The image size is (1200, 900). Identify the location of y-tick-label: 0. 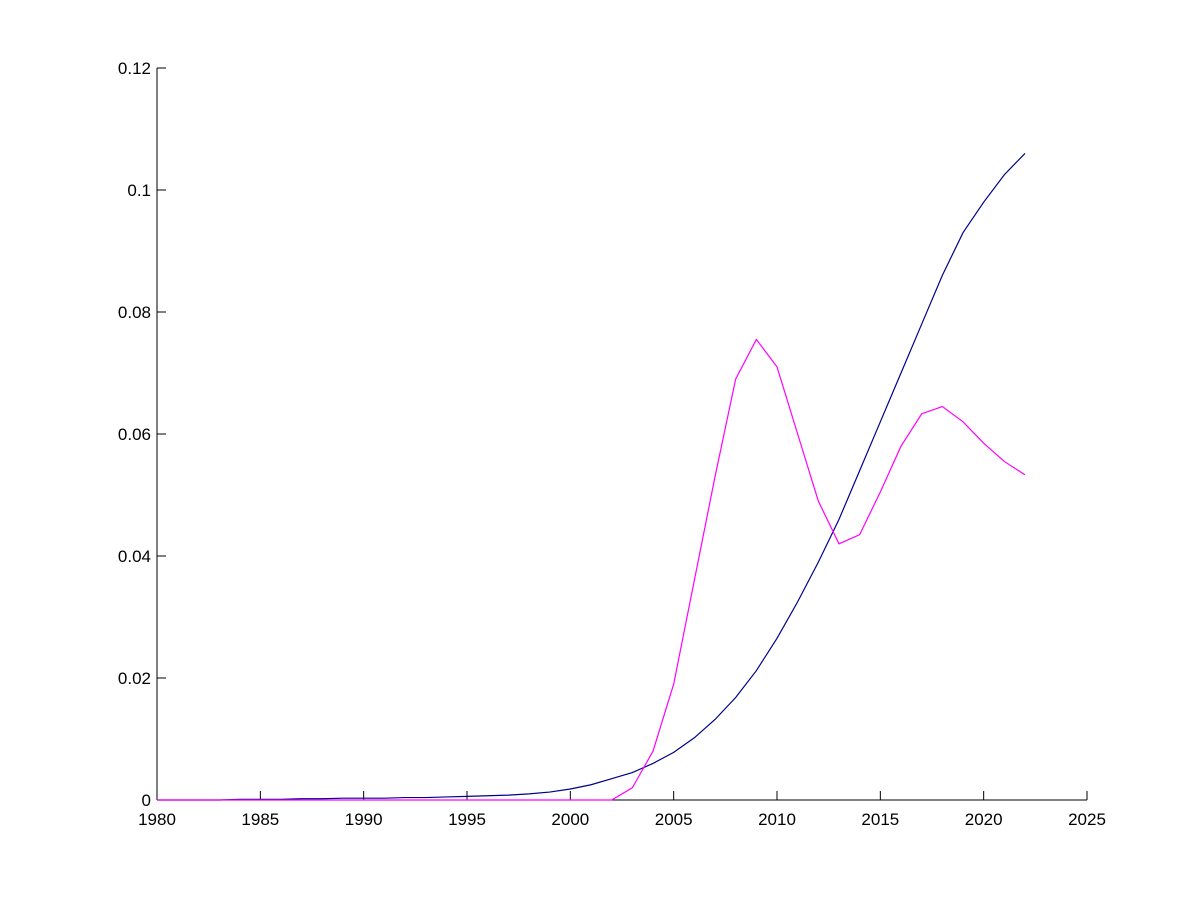
(146, 800).